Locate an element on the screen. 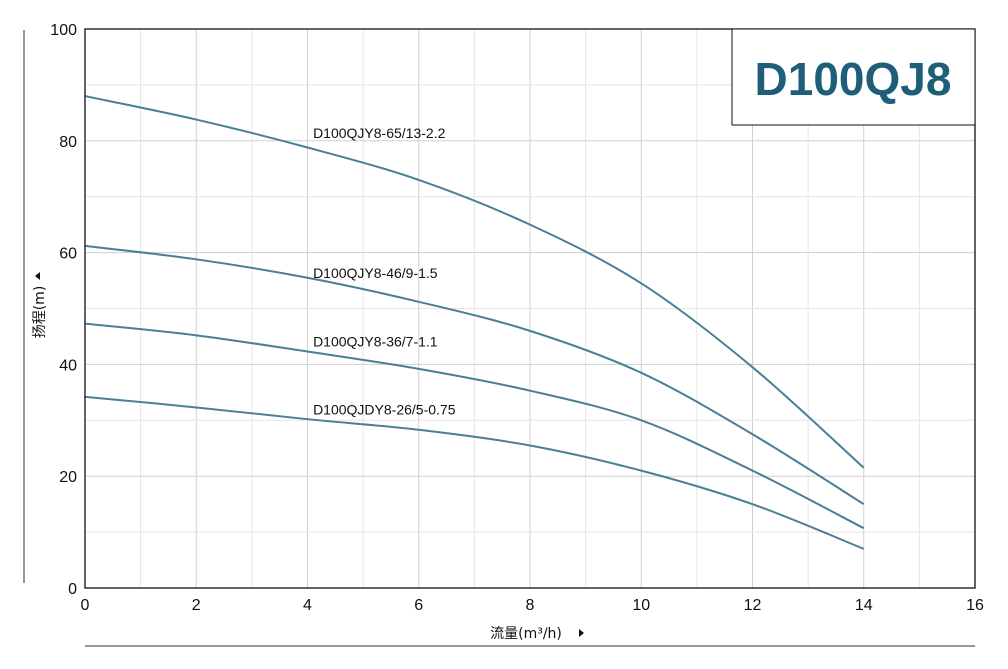 The image size is (1008, 669). series-label: D100QJY8-36/7-1.1 is located at coordinates (375, 342).